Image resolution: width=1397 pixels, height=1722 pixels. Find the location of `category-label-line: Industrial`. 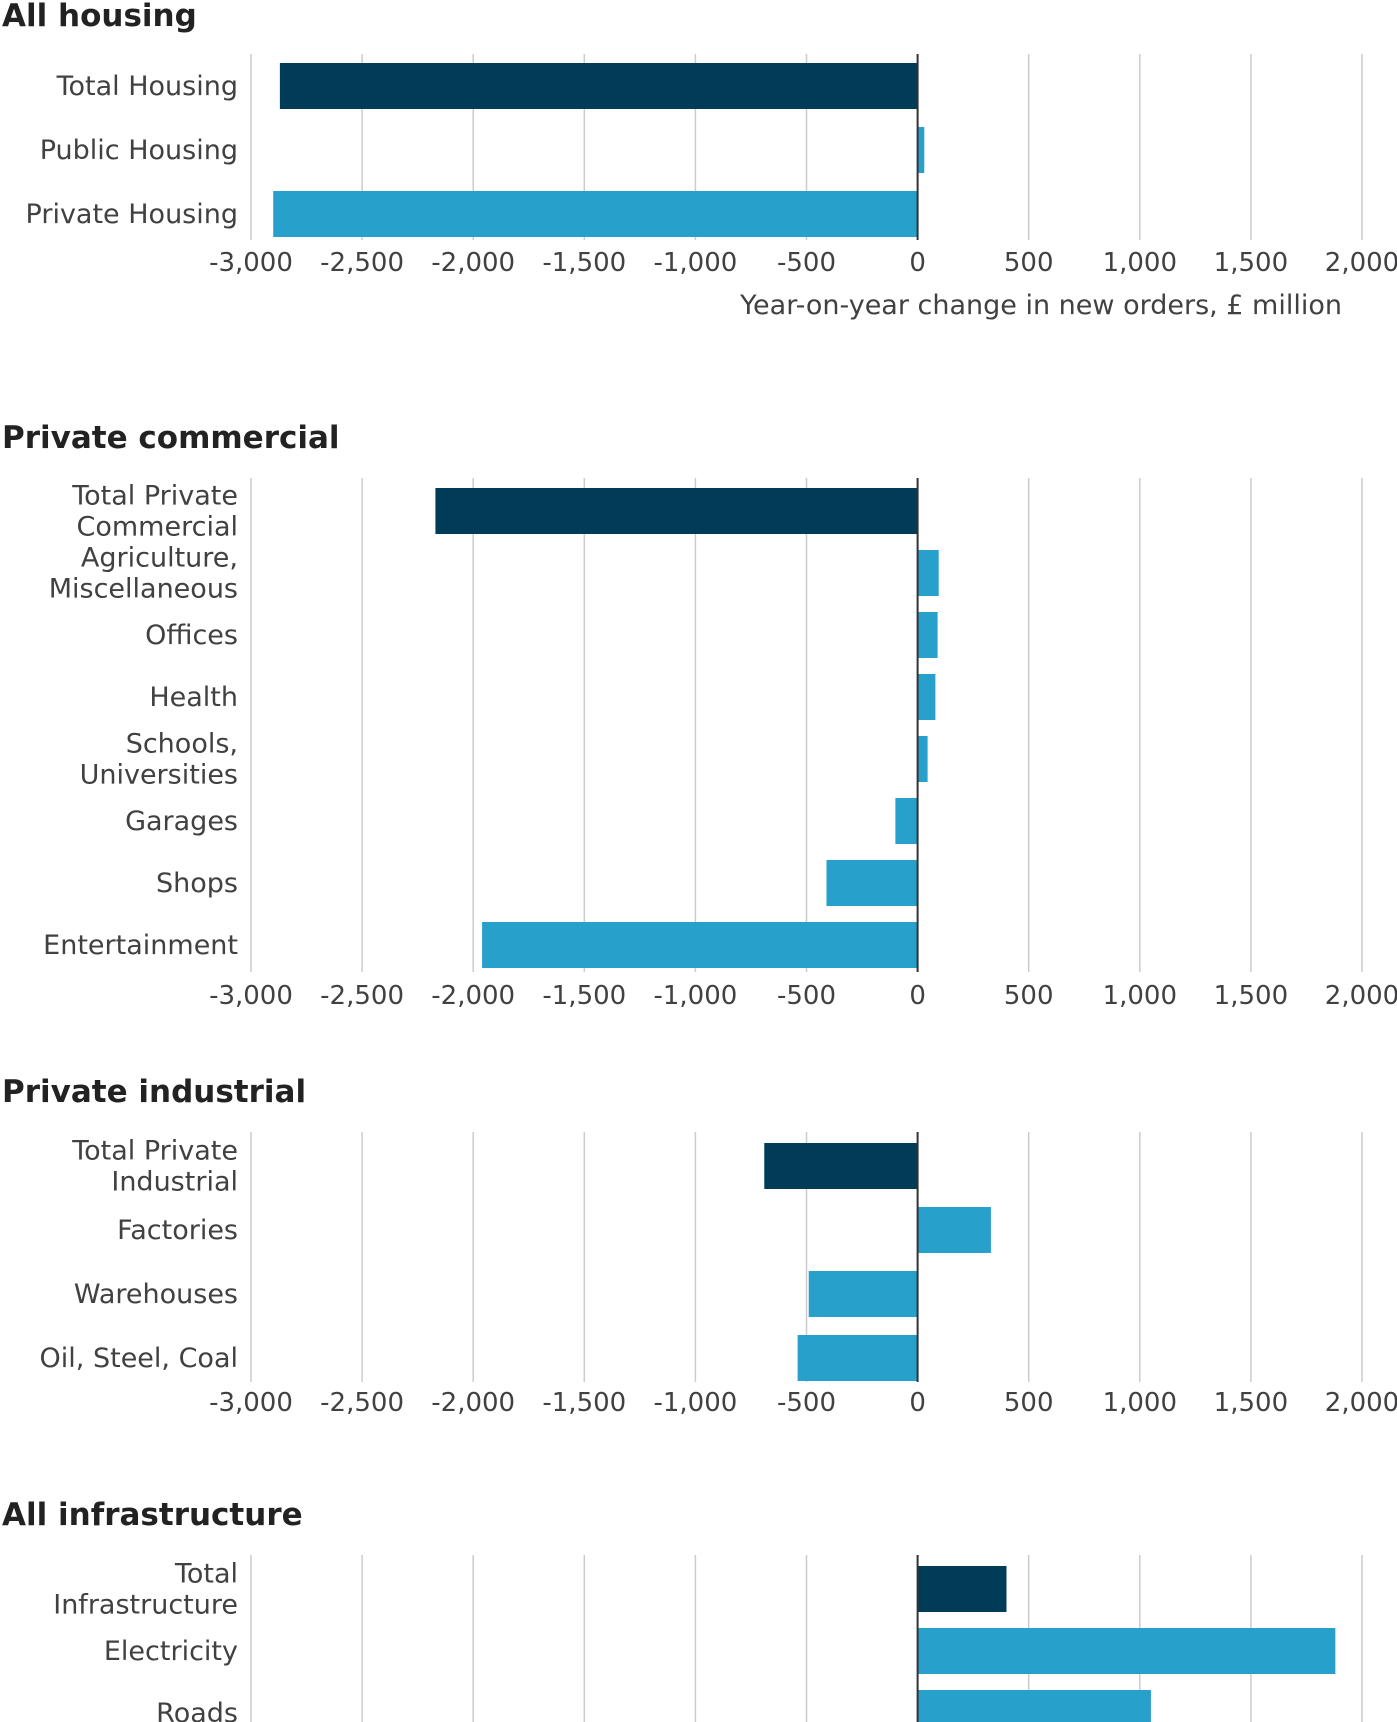

category-label-line: Industrial is located at coordinates (174, 1182).